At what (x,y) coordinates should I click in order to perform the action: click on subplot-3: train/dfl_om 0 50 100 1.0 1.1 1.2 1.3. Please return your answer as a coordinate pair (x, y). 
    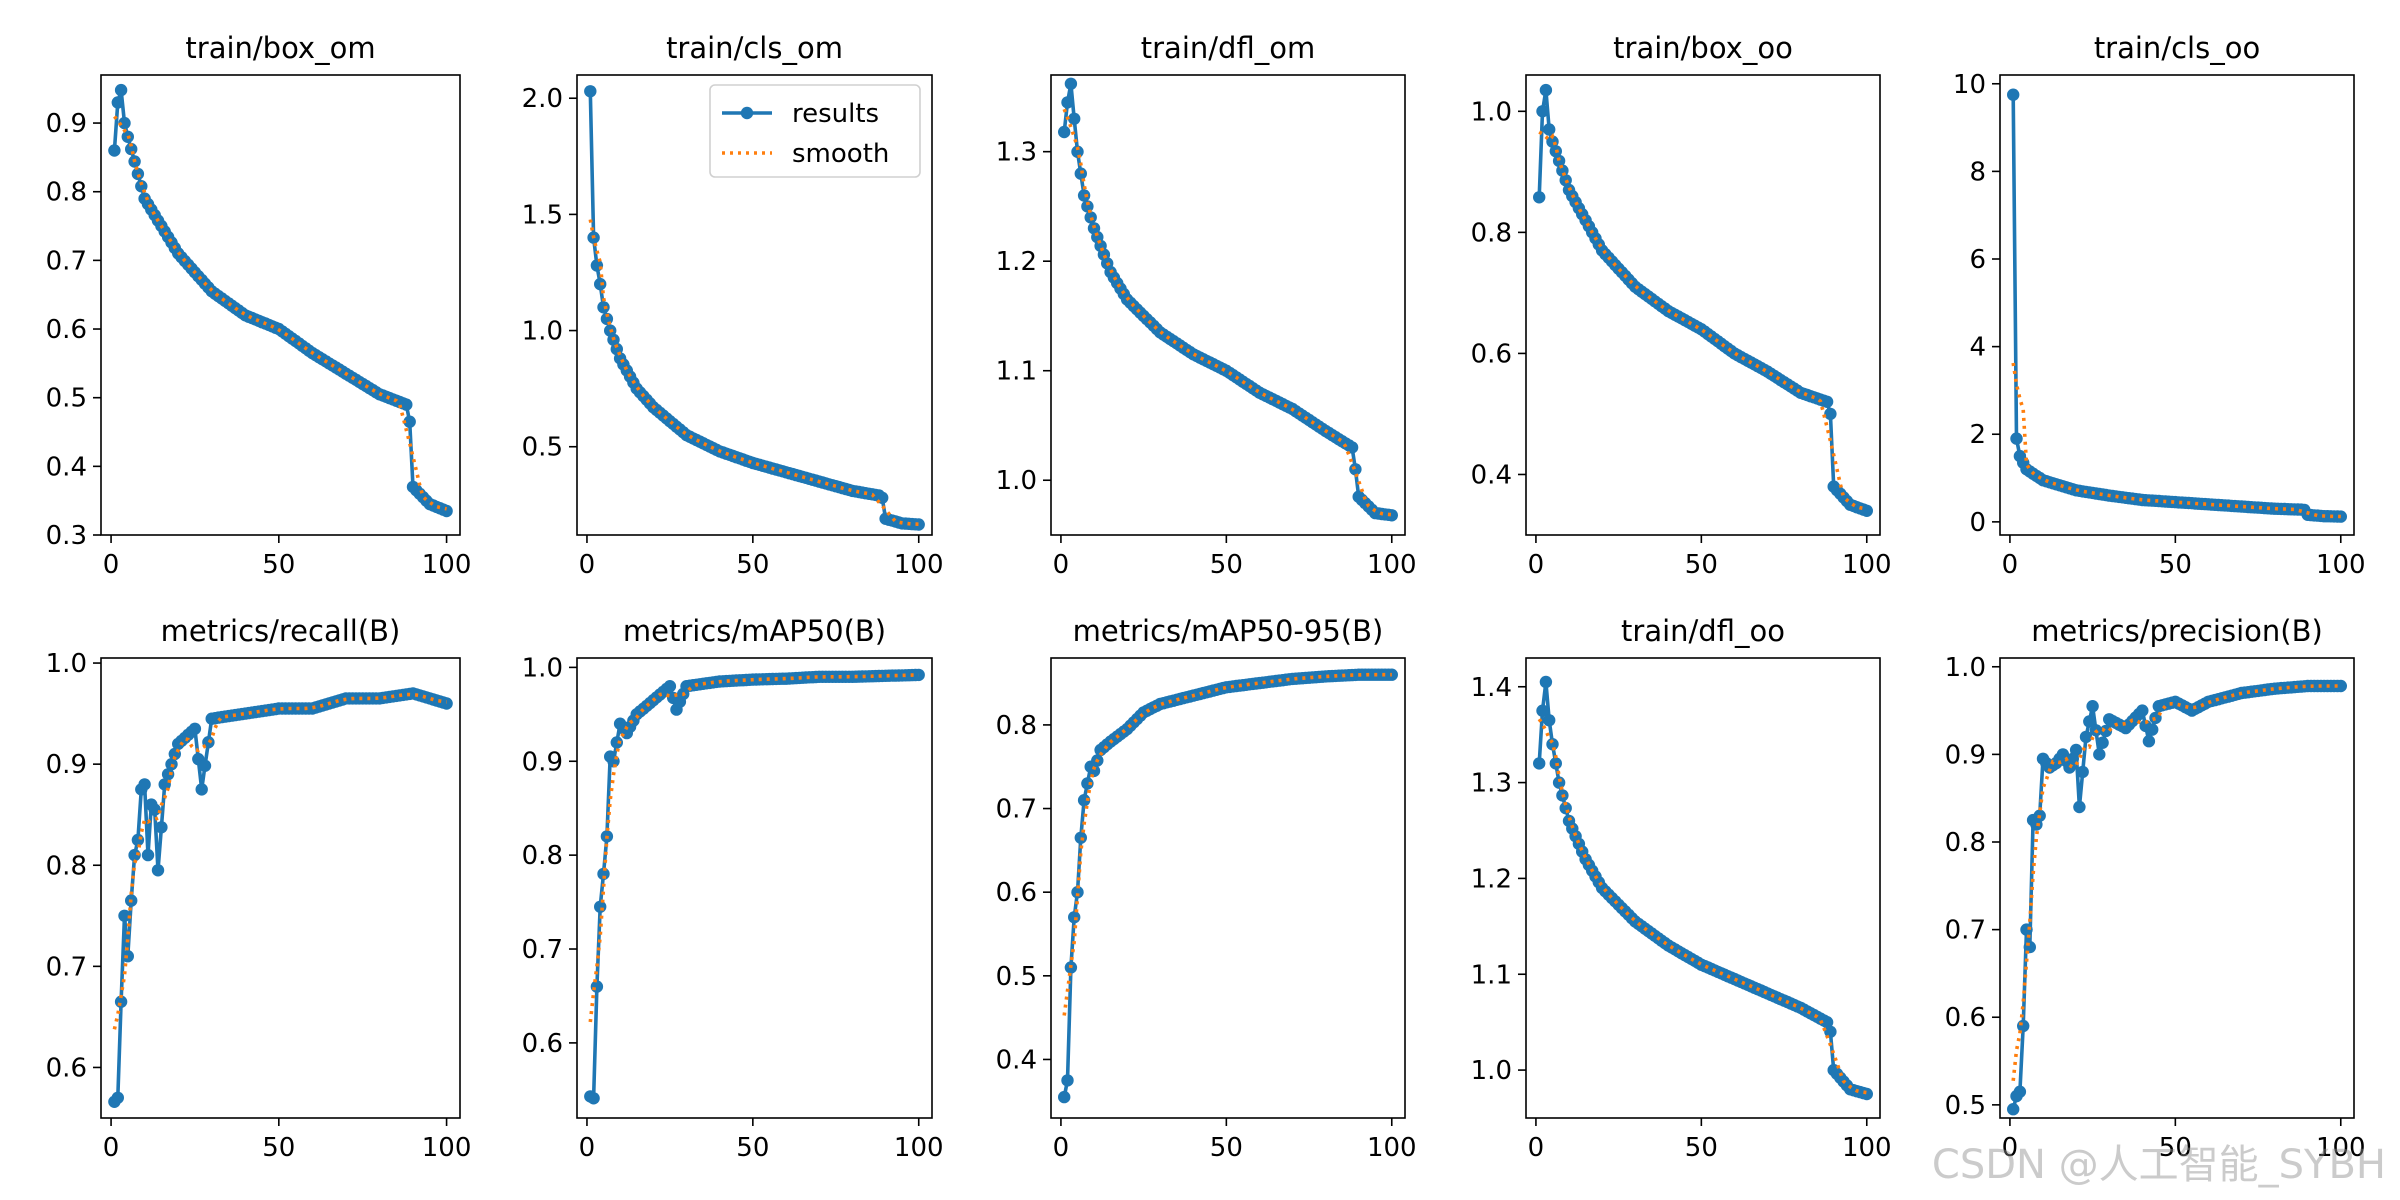
    Looking at the image, I should click on (1206, 305).